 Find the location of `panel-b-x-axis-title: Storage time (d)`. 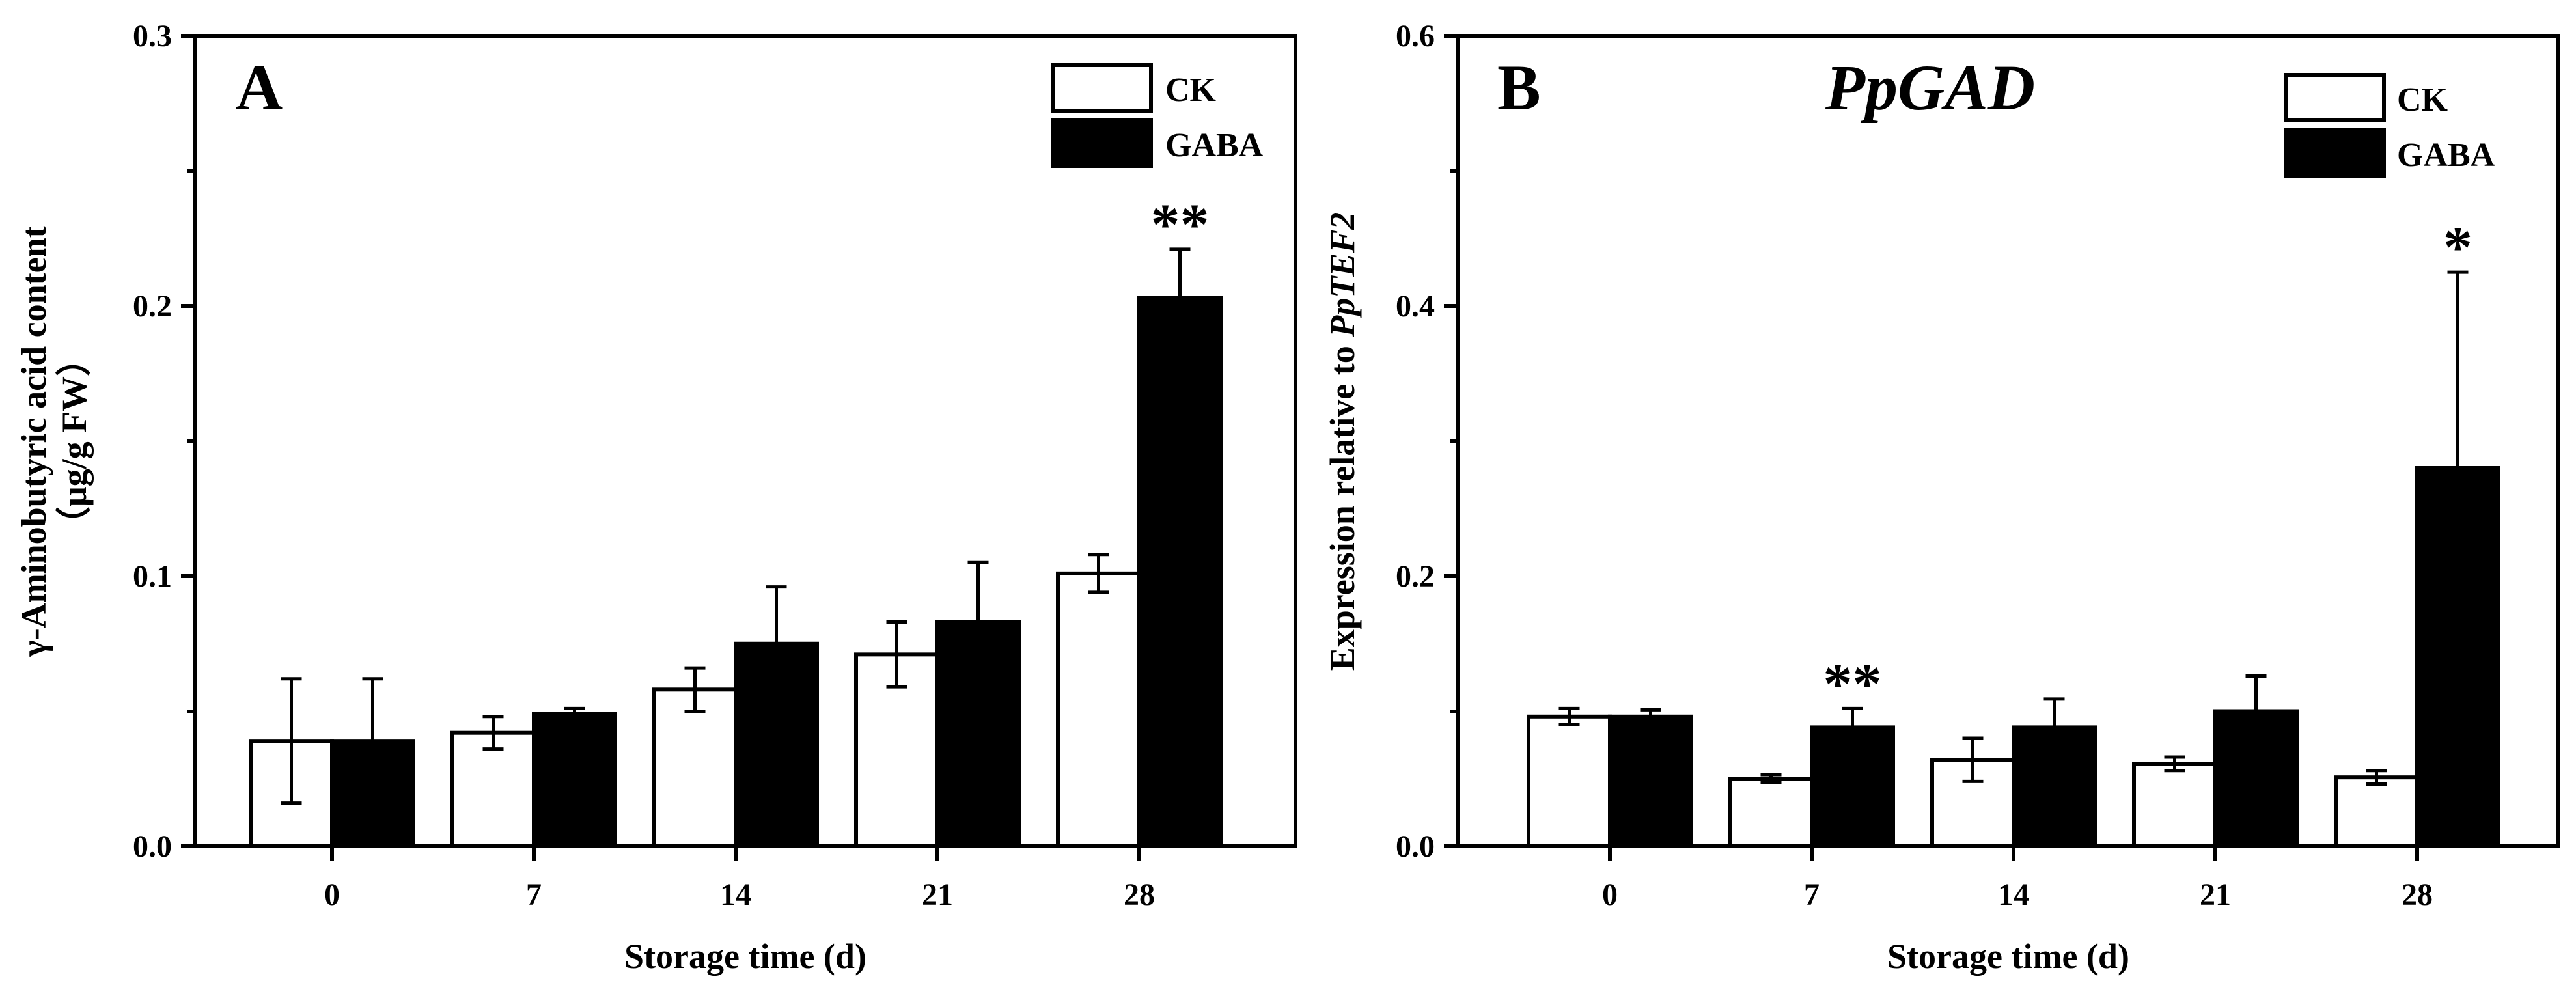

panel-b-x-axis-title: Storage time (d) is located at coordinates (2008, 956).